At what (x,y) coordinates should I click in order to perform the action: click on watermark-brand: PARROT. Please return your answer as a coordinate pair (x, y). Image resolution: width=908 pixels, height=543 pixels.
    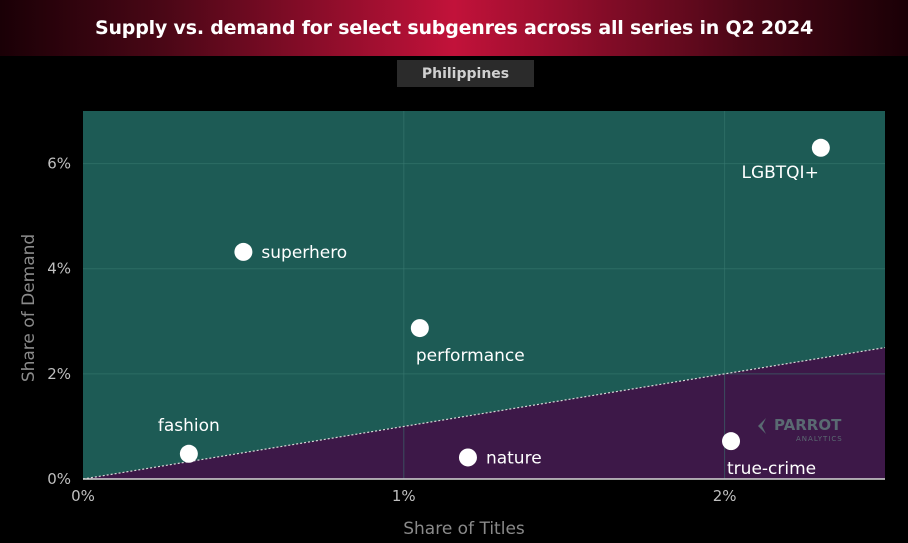
    Looking at the image, I should click on (808, 425).